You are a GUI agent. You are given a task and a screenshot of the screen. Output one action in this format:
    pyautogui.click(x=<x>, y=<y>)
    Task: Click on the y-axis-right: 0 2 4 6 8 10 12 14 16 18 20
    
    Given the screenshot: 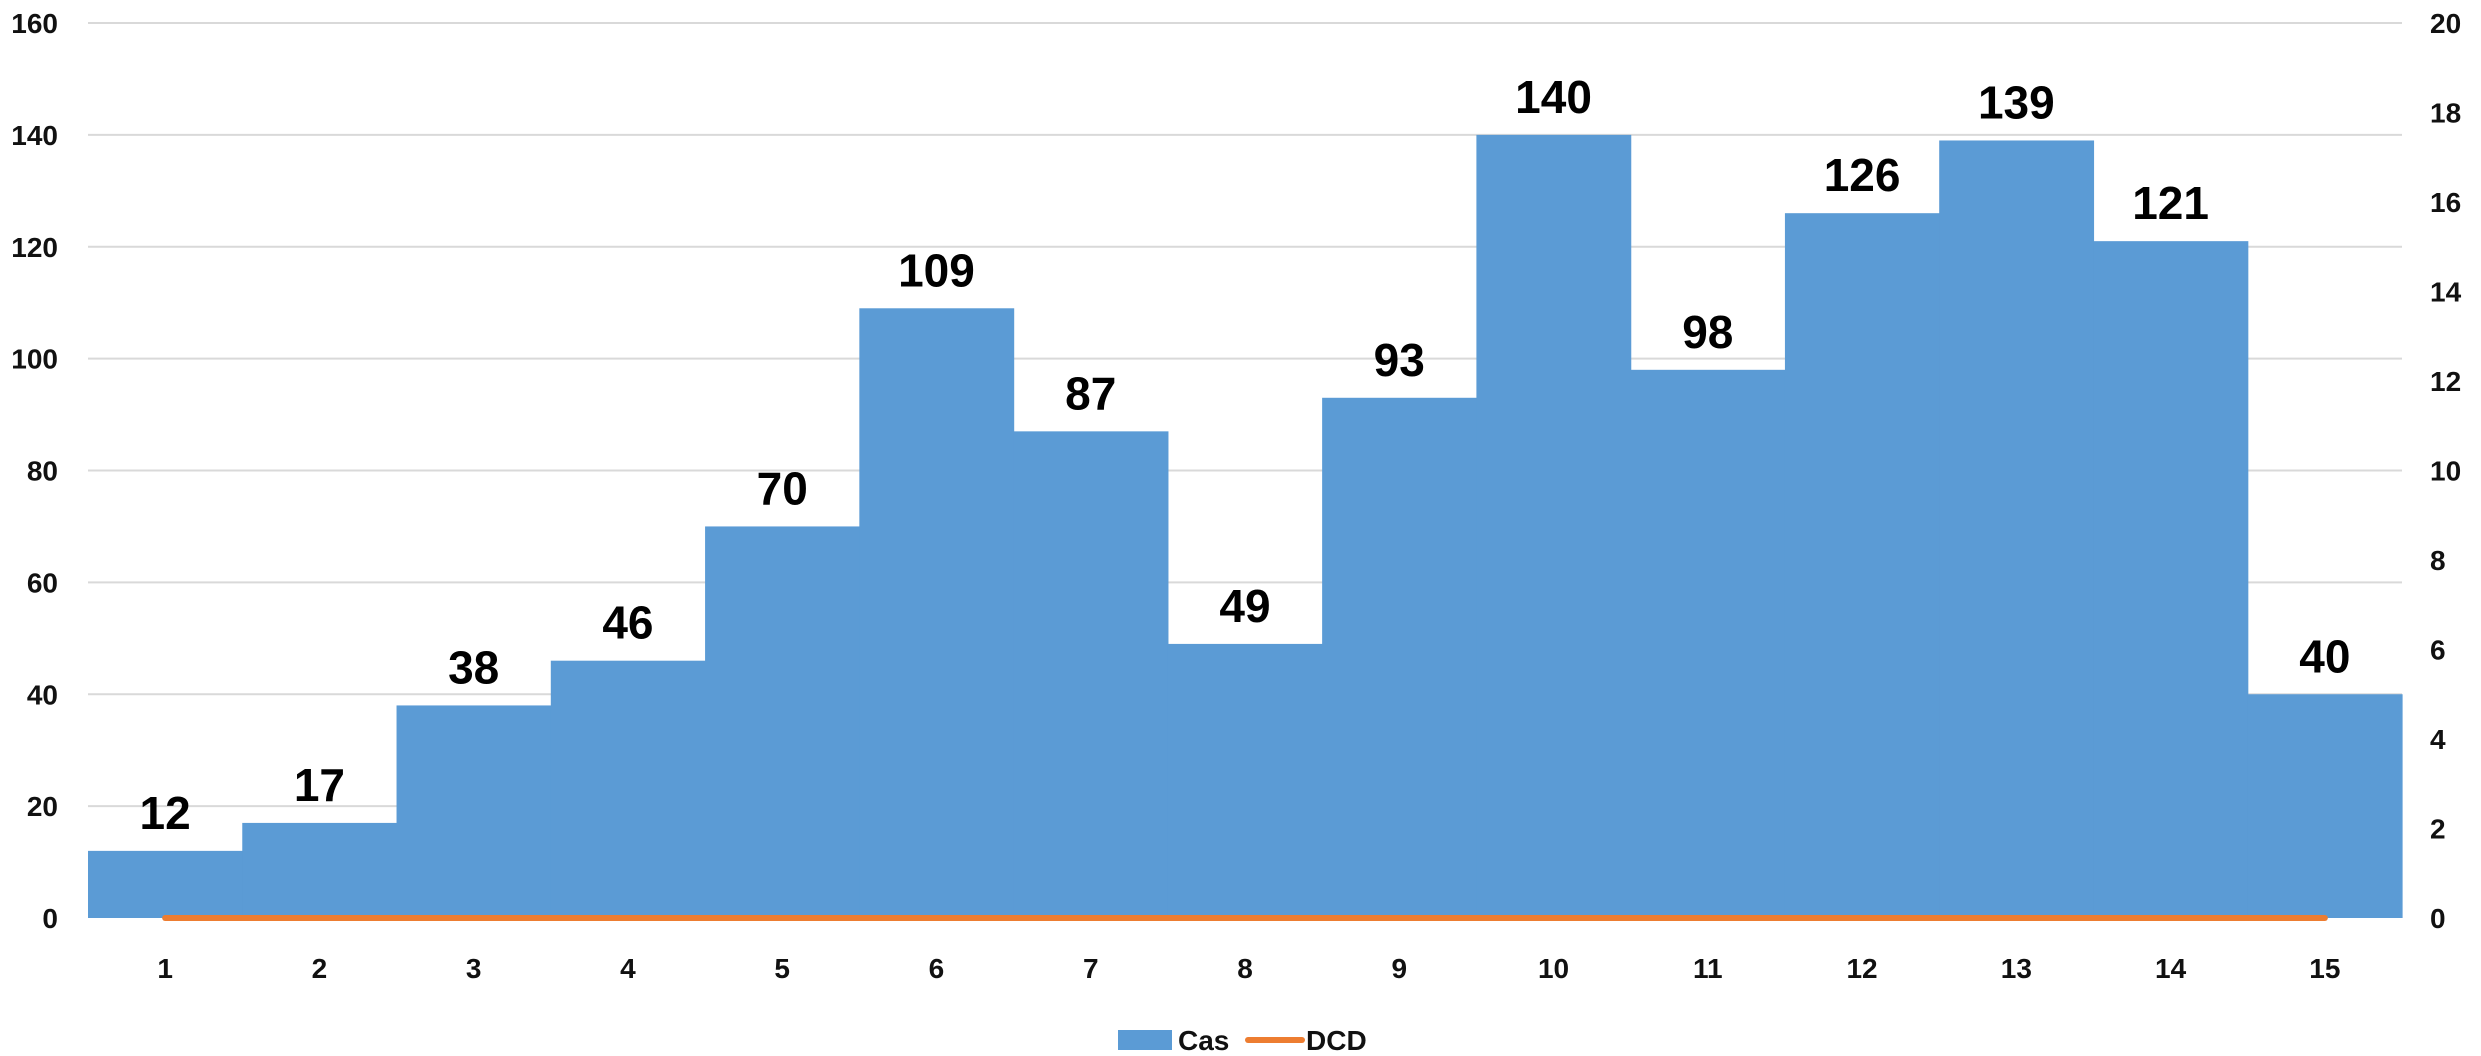 What is the action you would take?
    pyautogui.click(x=2446, y=471)
    